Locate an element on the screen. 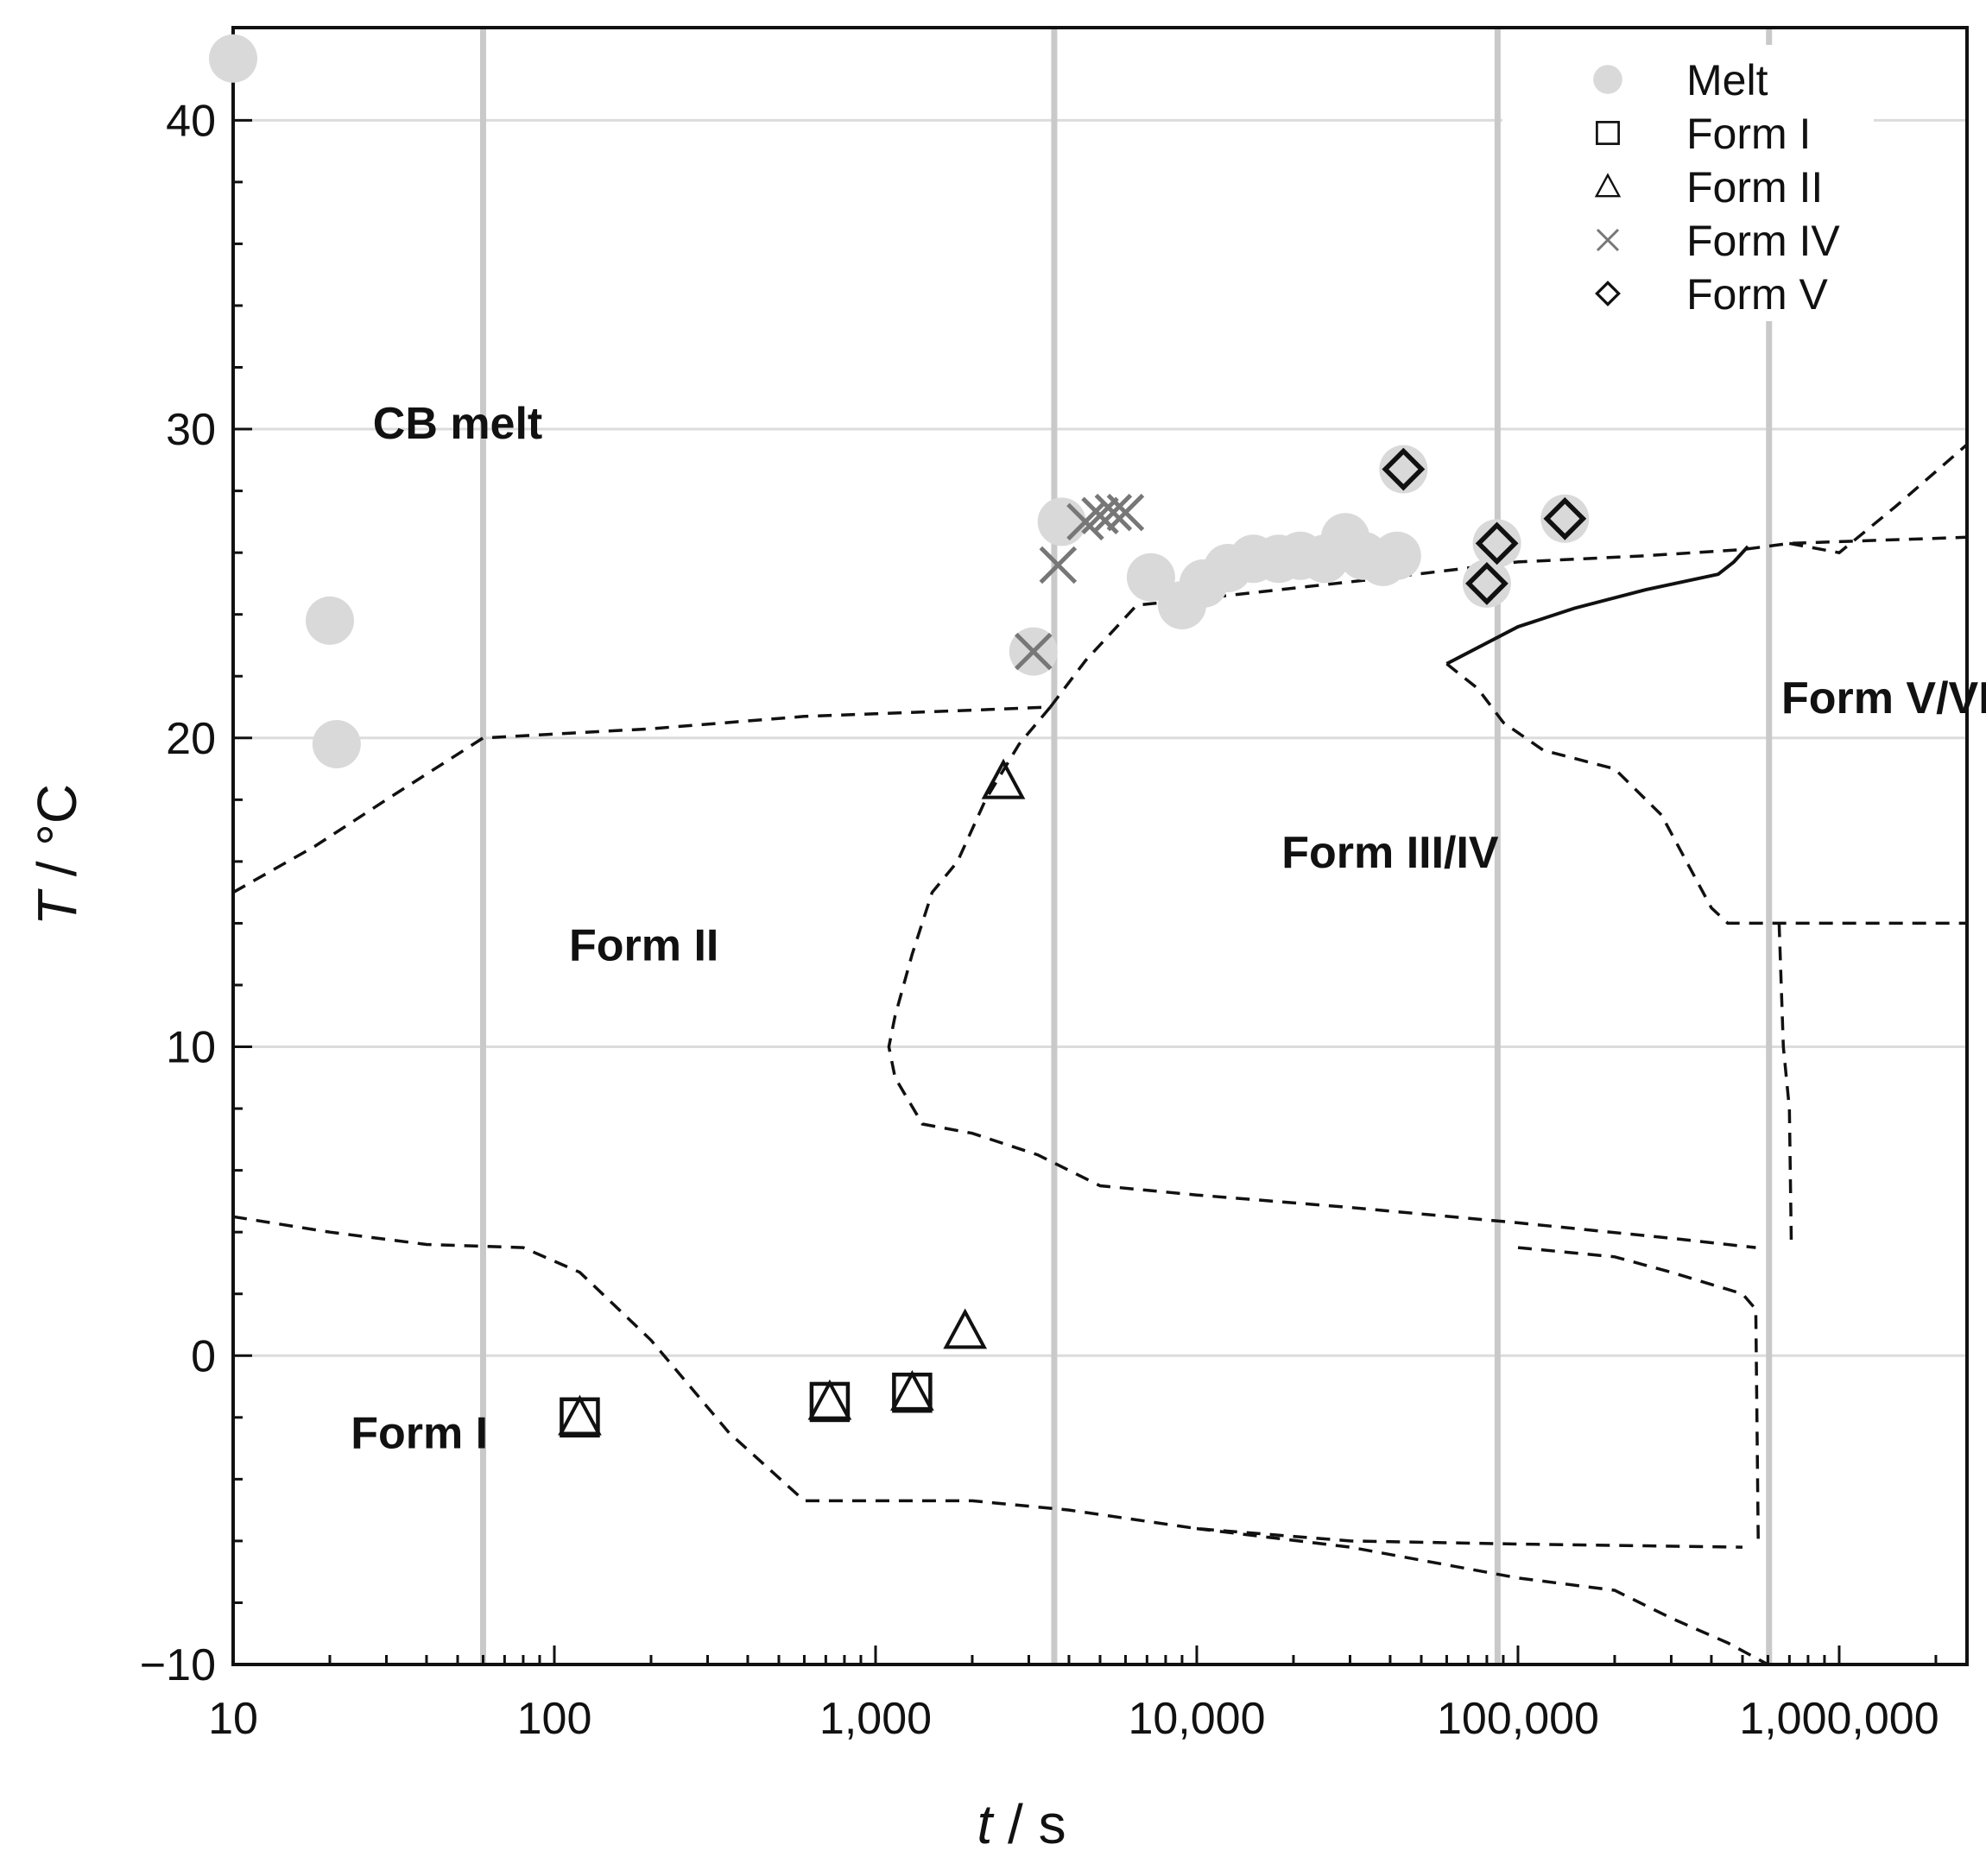 Image resolution: width=1986 pixels, height=1876 pixels. x-tick-label: 100 is located at coordinates (554, 1719).